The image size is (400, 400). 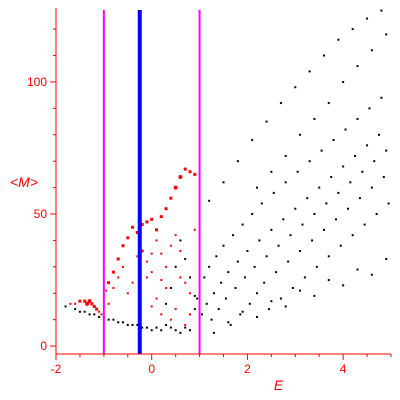 What do you see at coordinates (37, 82) in the screenshot?
I see `y-tick-label: 100` at bounding box center [37, 82].